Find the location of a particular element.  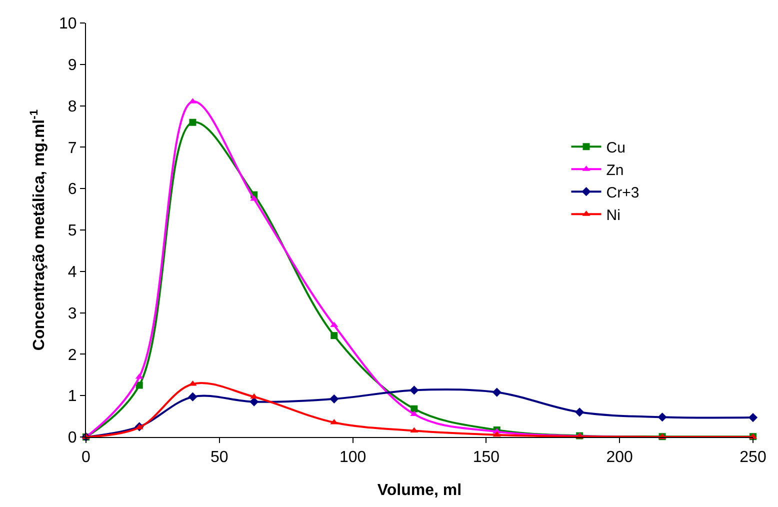

x-tick-label: 150 is located at coordinates (486, 457).